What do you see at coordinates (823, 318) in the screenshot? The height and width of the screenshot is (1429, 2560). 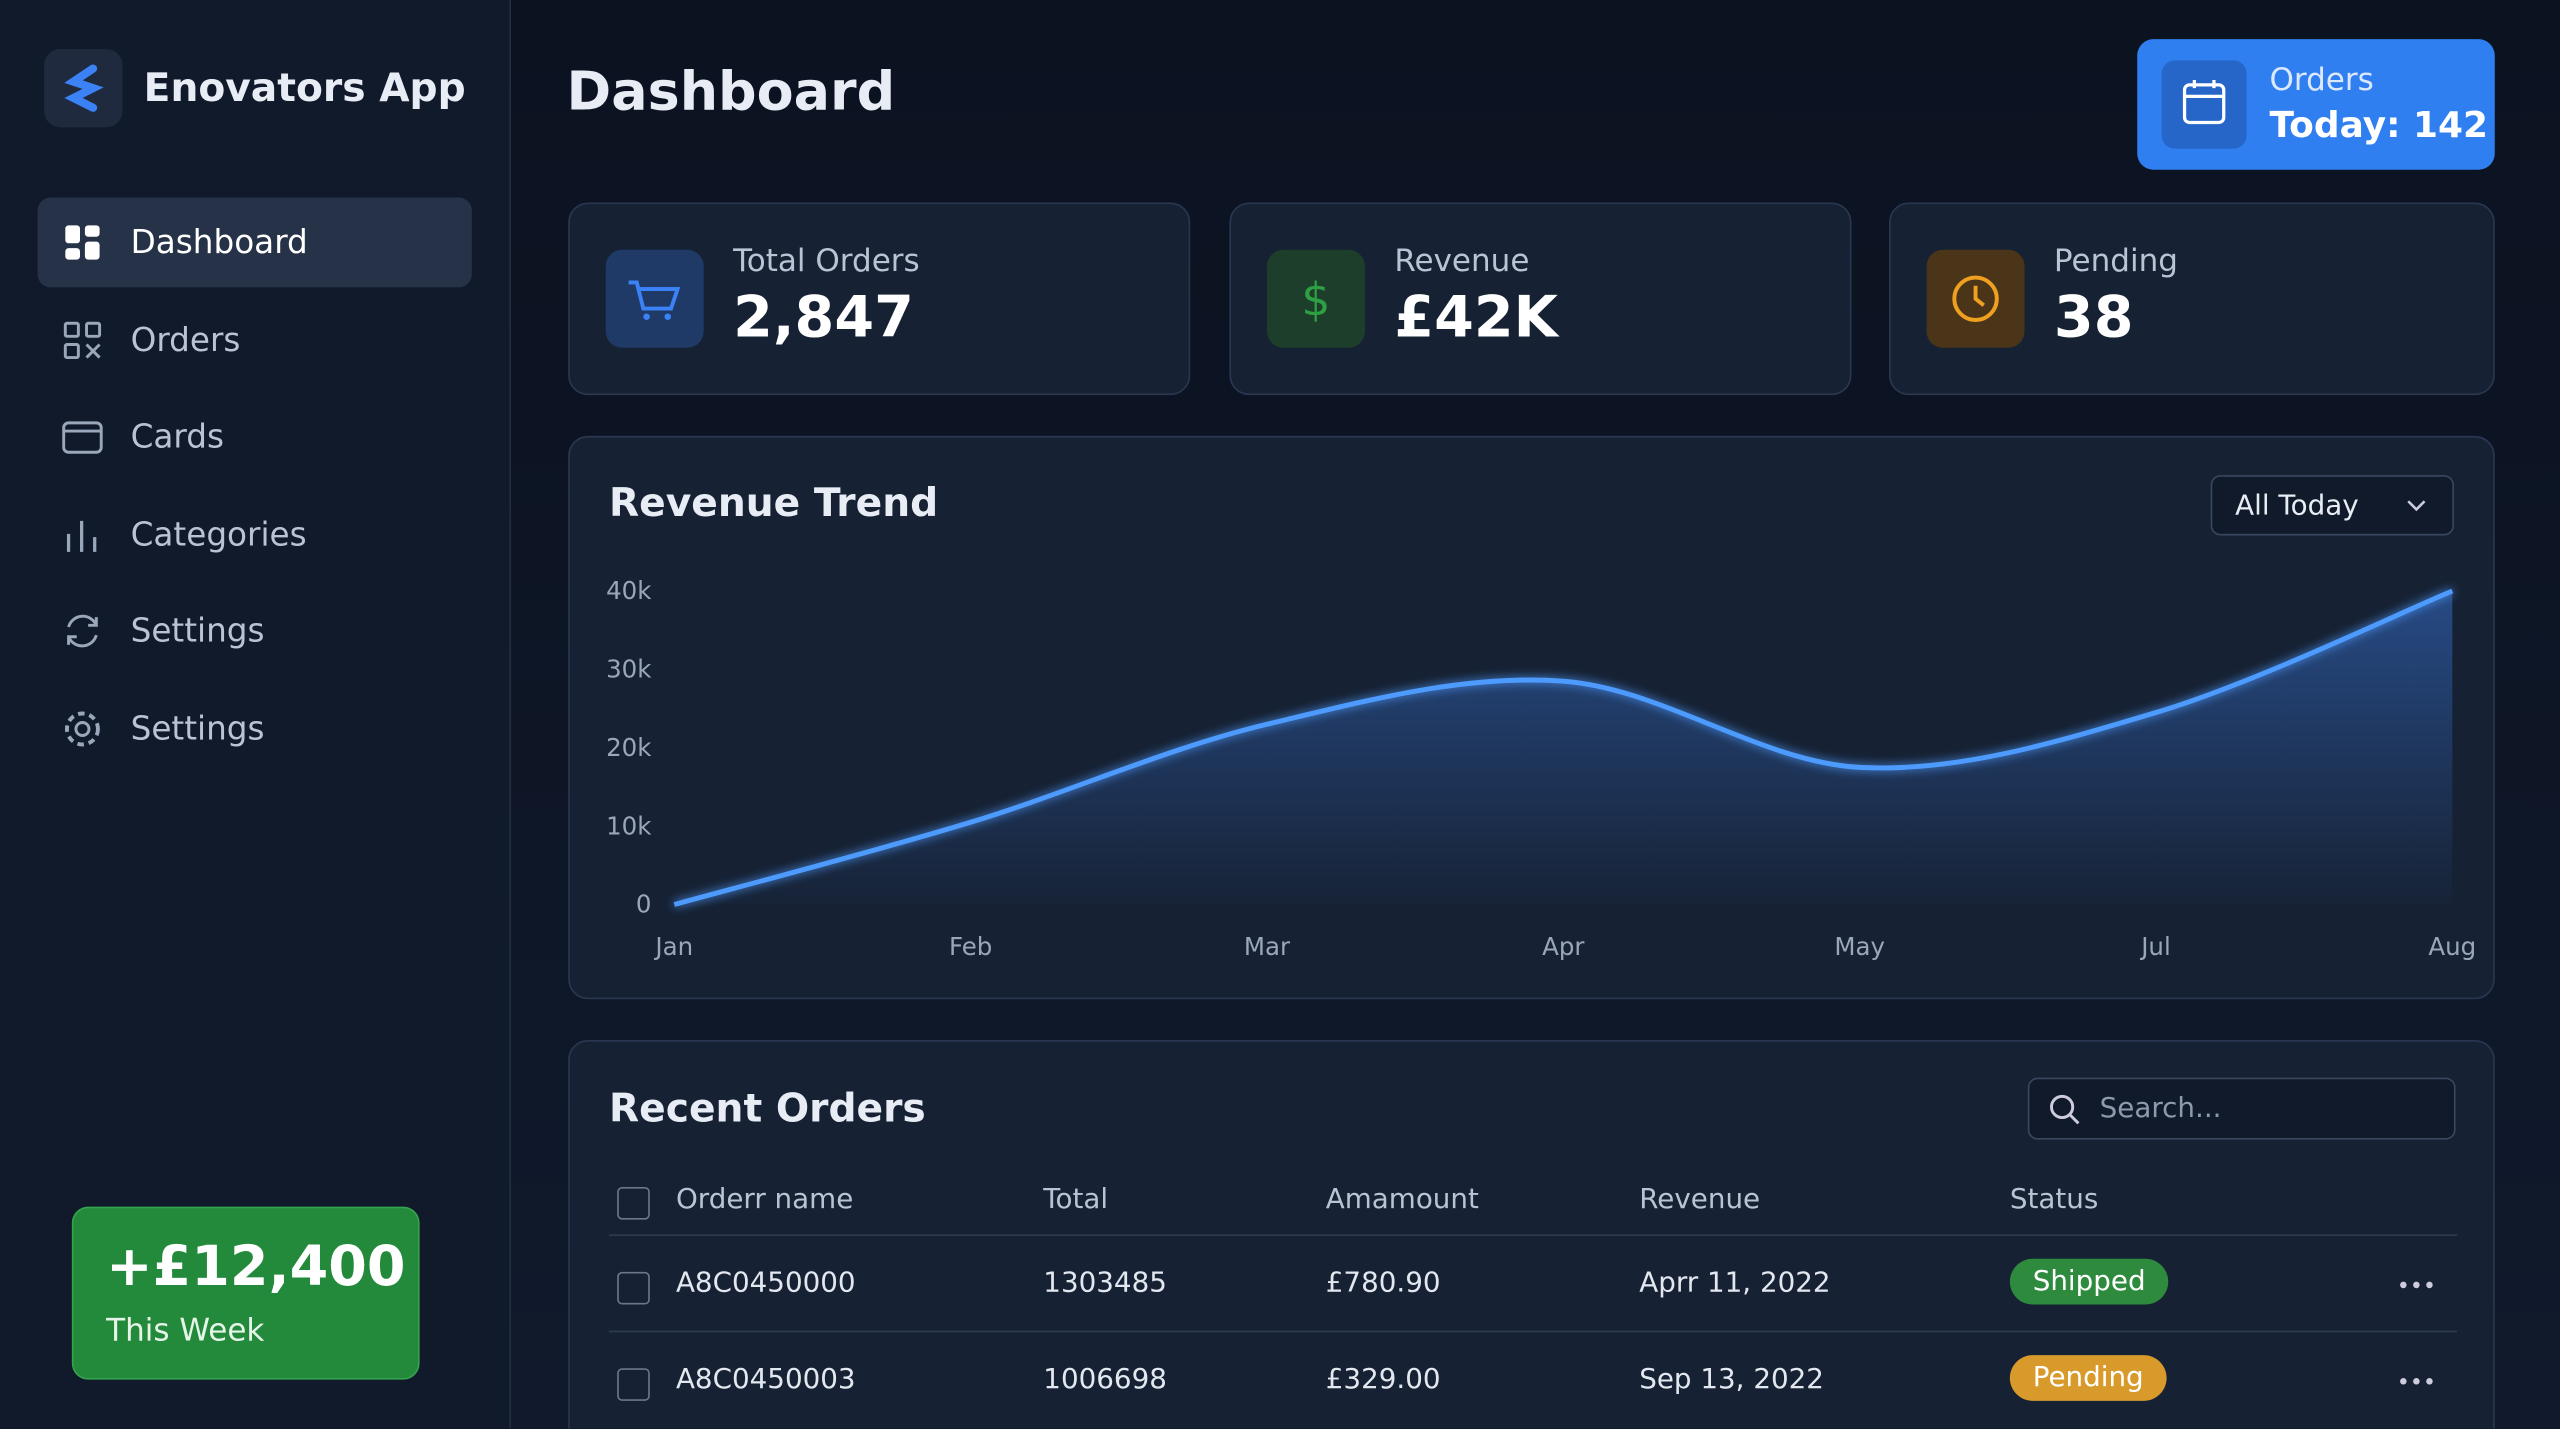 I see `stat-value: 2,847` at bounding box center [823, 318].